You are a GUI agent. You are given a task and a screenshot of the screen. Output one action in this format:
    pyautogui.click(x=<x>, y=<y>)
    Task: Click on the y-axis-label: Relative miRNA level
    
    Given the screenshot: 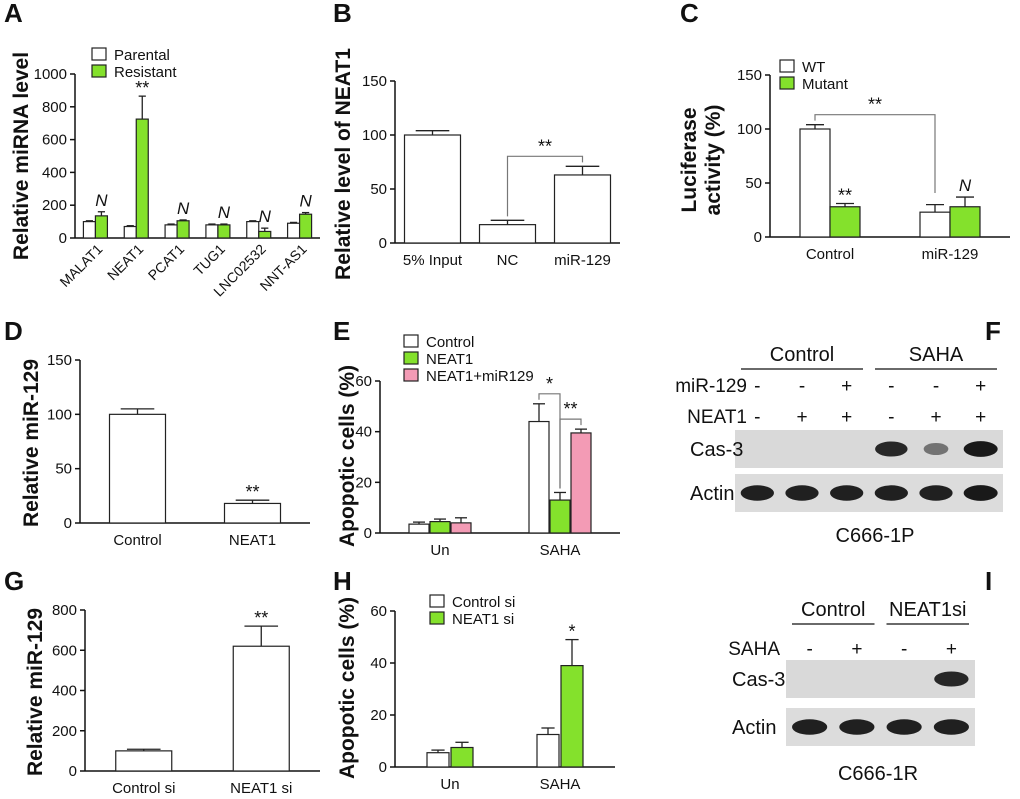 What is the action you would take?
    pyautogui.click(x=21, y=156)
    